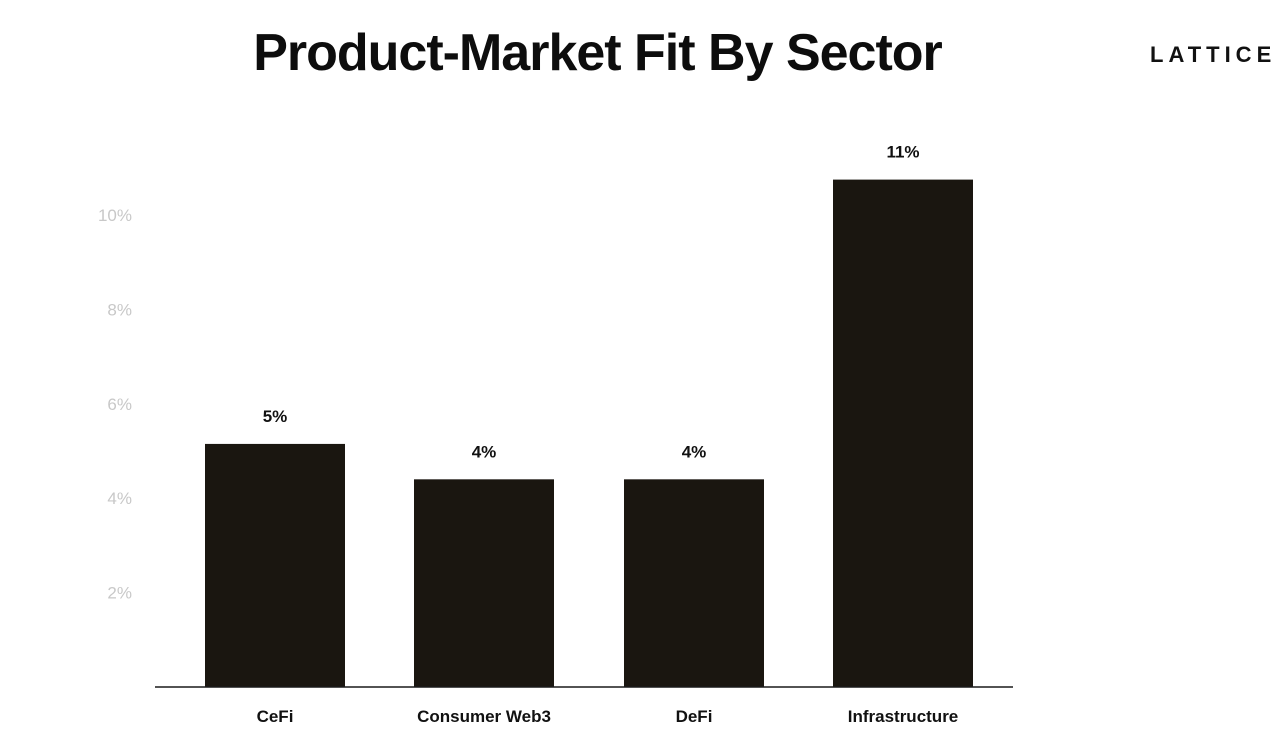 This screenshot has height=738, width=1280. I want to click on y-tick-label: 2%, so click(119, 593).